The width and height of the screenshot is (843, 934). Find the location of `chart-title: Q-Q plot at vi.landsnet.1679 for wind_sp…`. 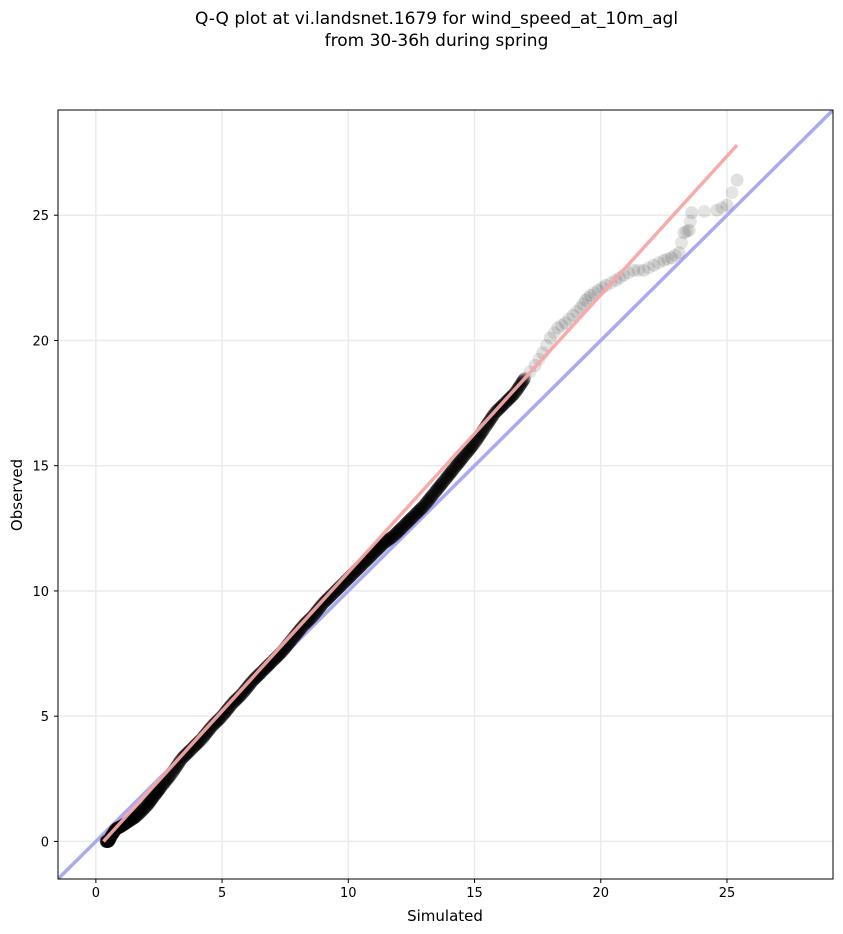

chart-title: Q-Q plot at vi.landsnet.1679 for wind_sp… is located at coordinates (421, 30).